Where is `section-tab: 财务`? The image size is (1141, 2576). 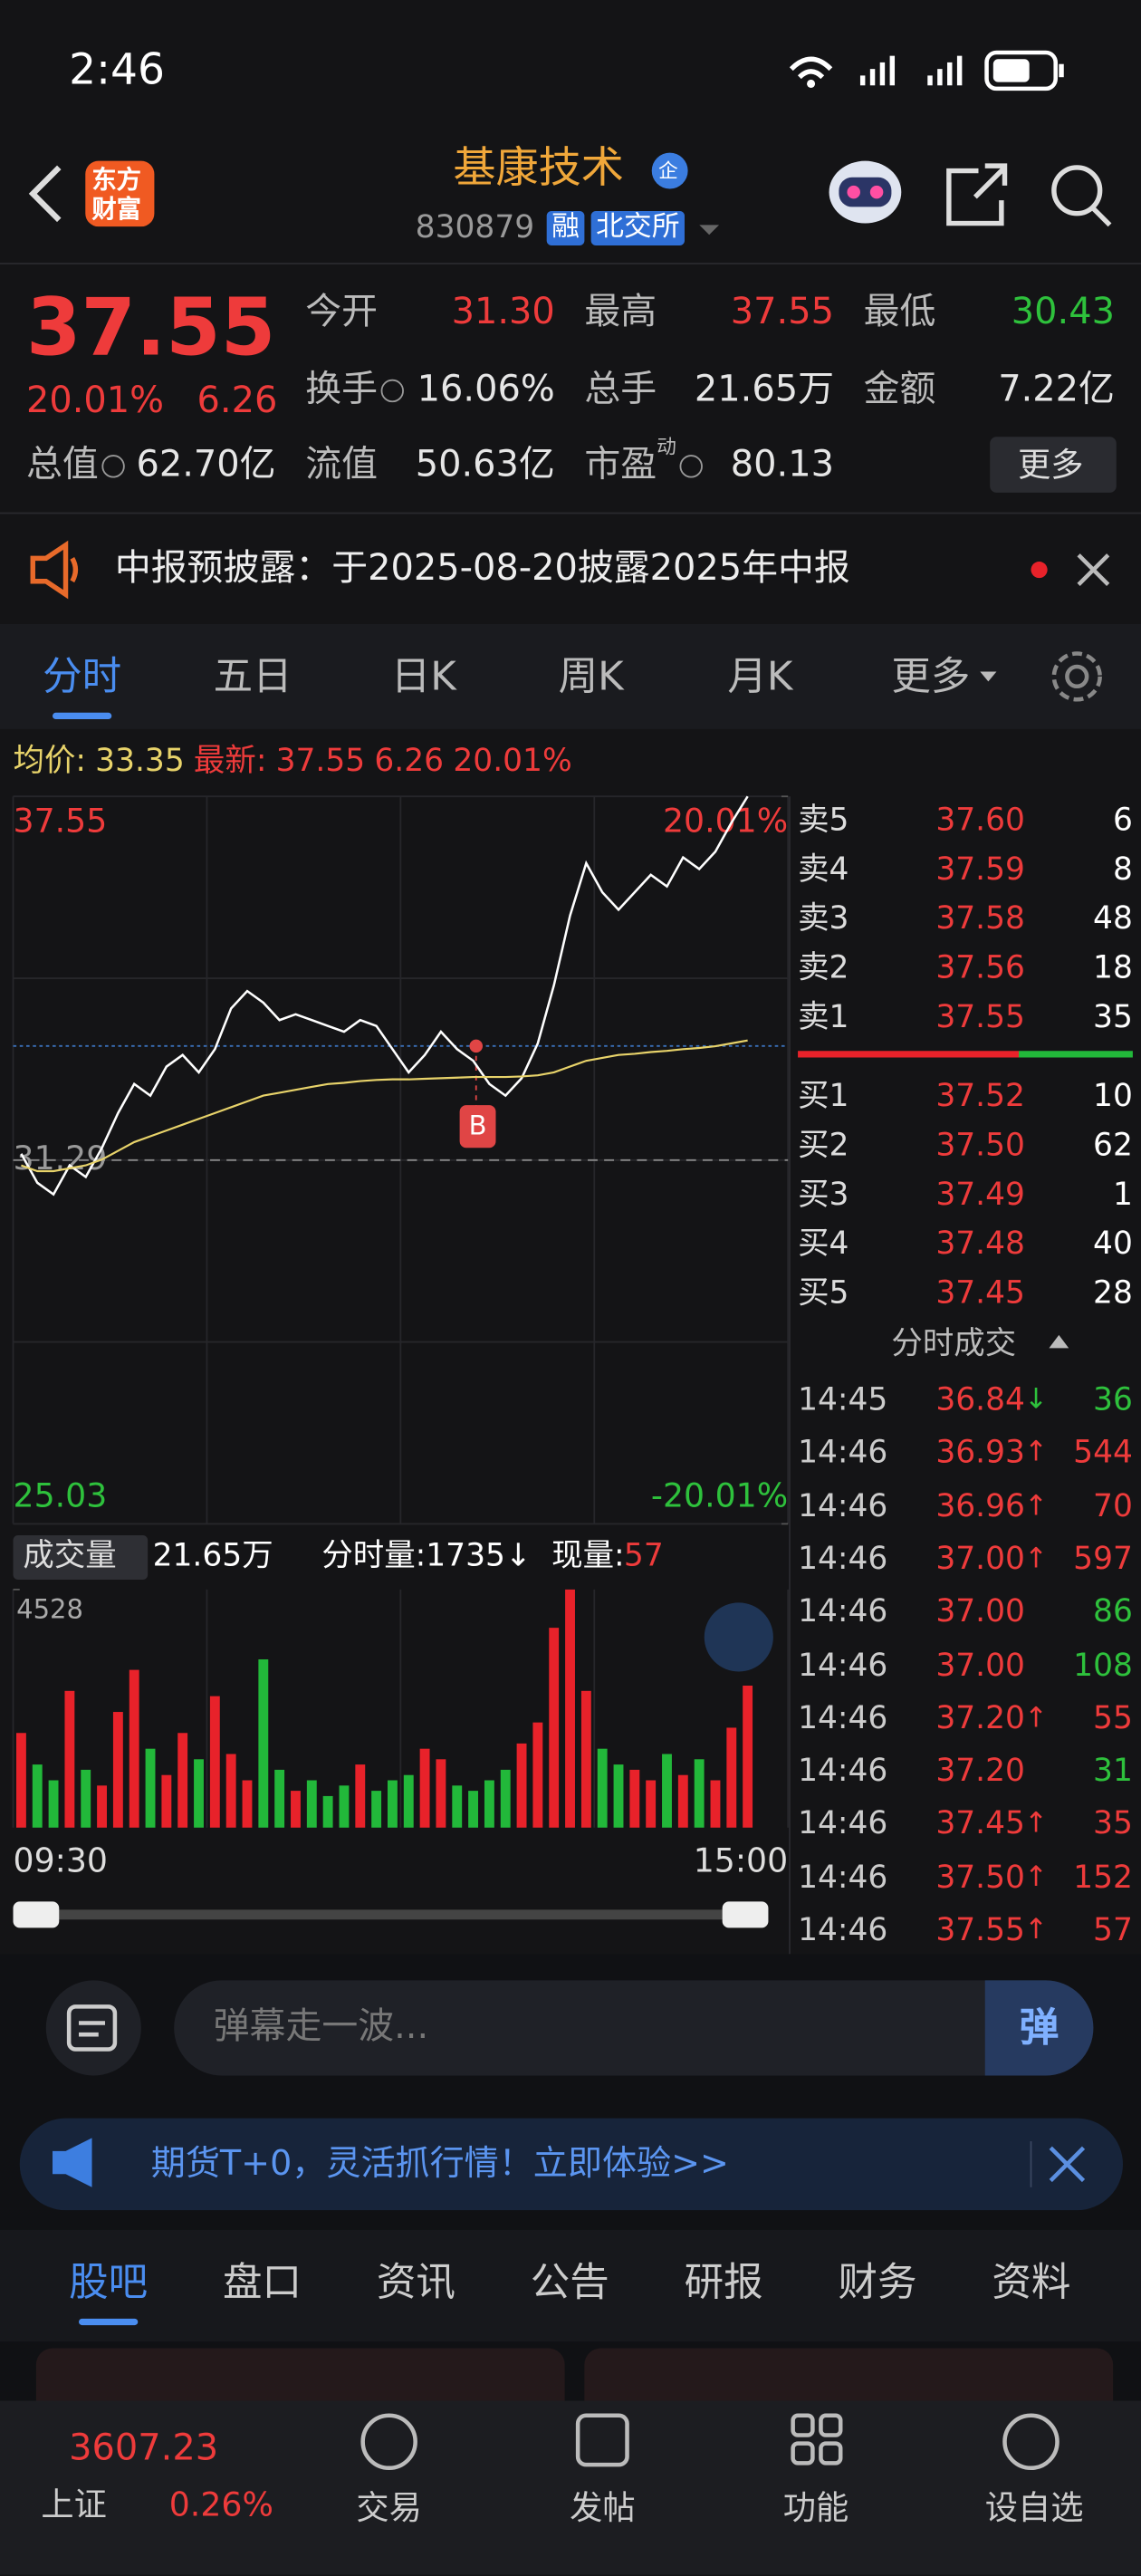 section-tab: 财务 is located at coordinates (878, 2282).